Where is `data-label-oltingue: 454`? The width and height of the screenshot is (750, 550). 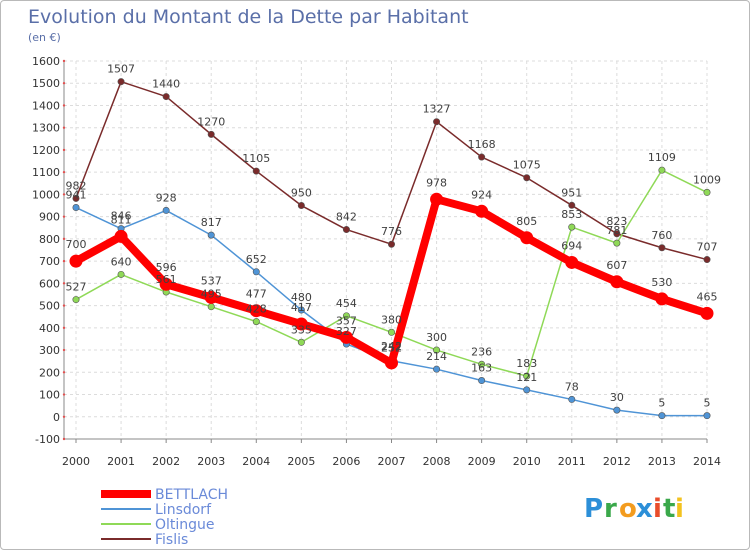 data-label-oltingue: 454 is located at coordinates (346, 303).